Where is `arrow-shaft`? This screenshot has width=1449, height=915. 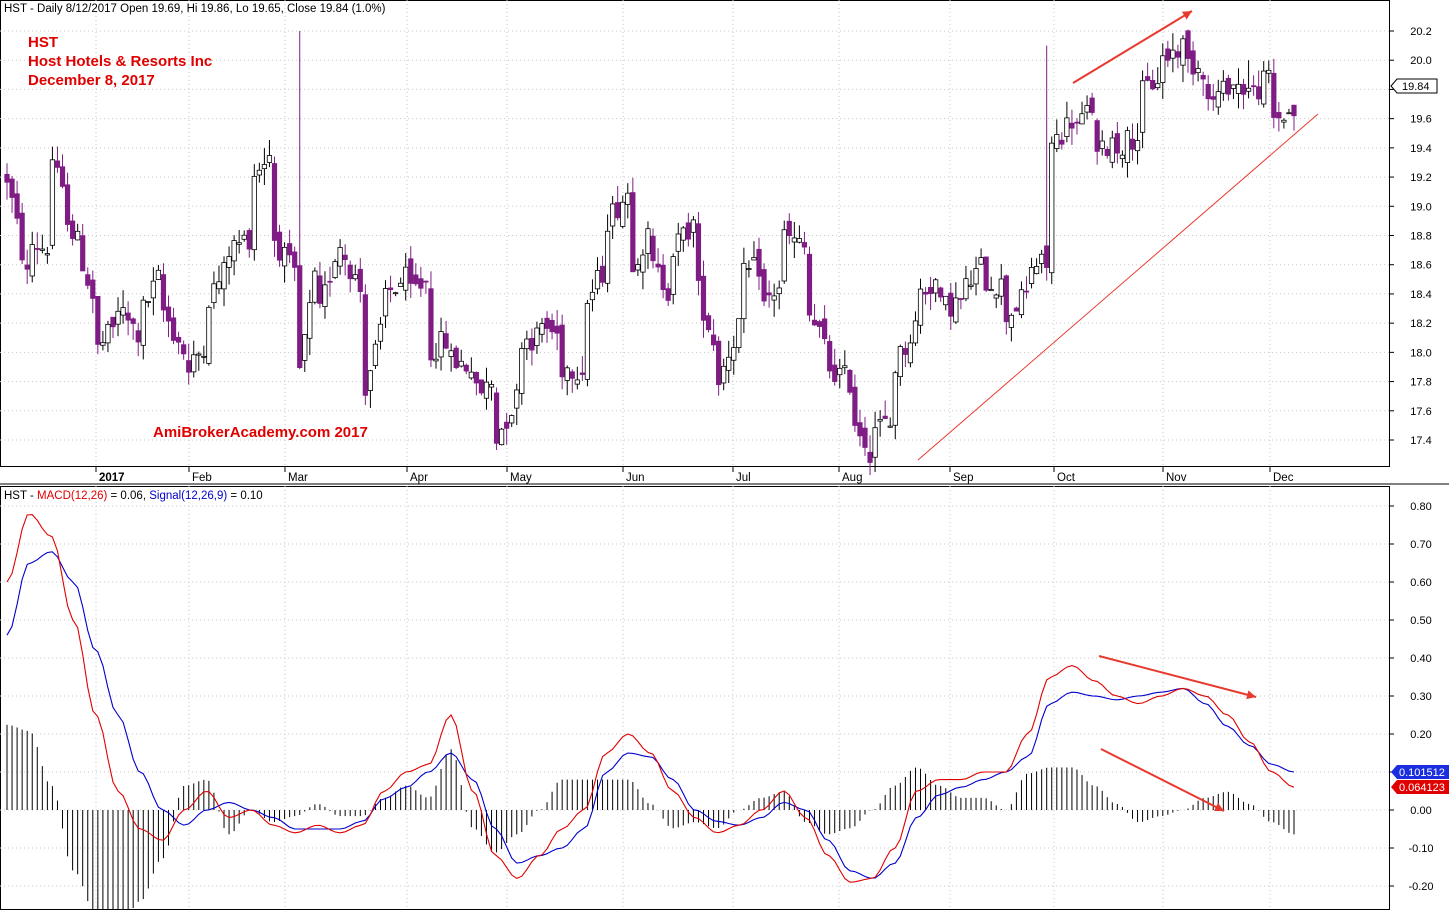
arrow-shaft is located at coordinates (1162, 780).